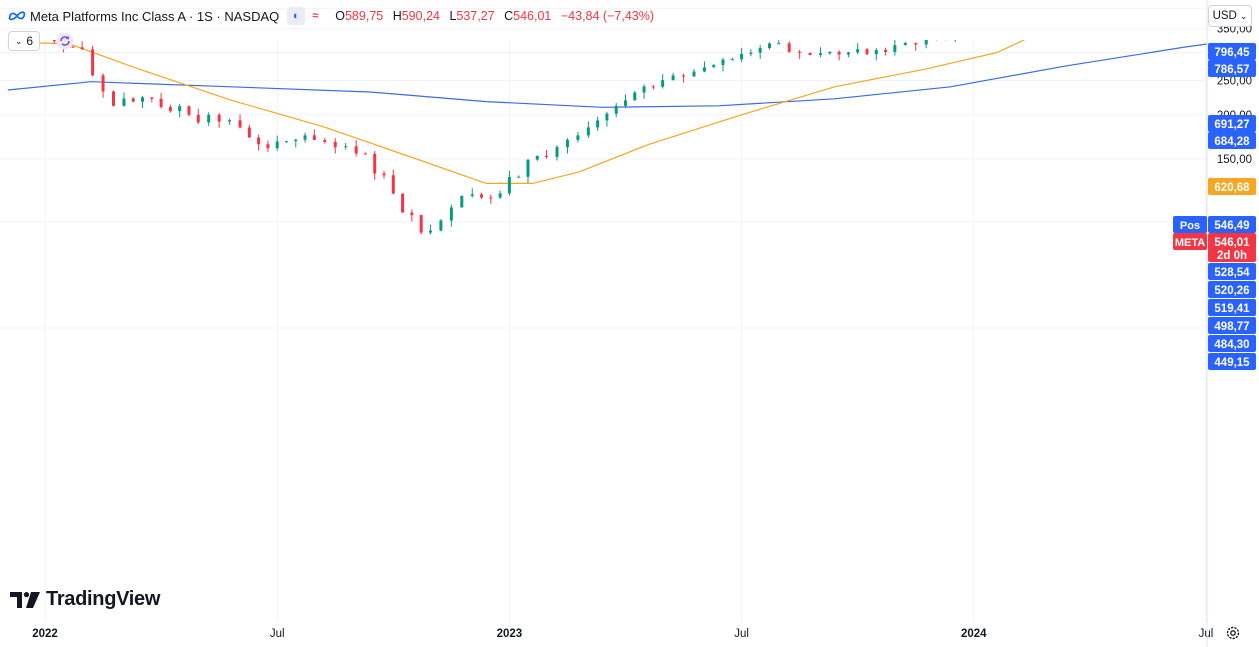 Image resolution: width=1259 pixels, height=647 pixels. I want to click on currency-selector: USD ⌄, so click(1230, 16).